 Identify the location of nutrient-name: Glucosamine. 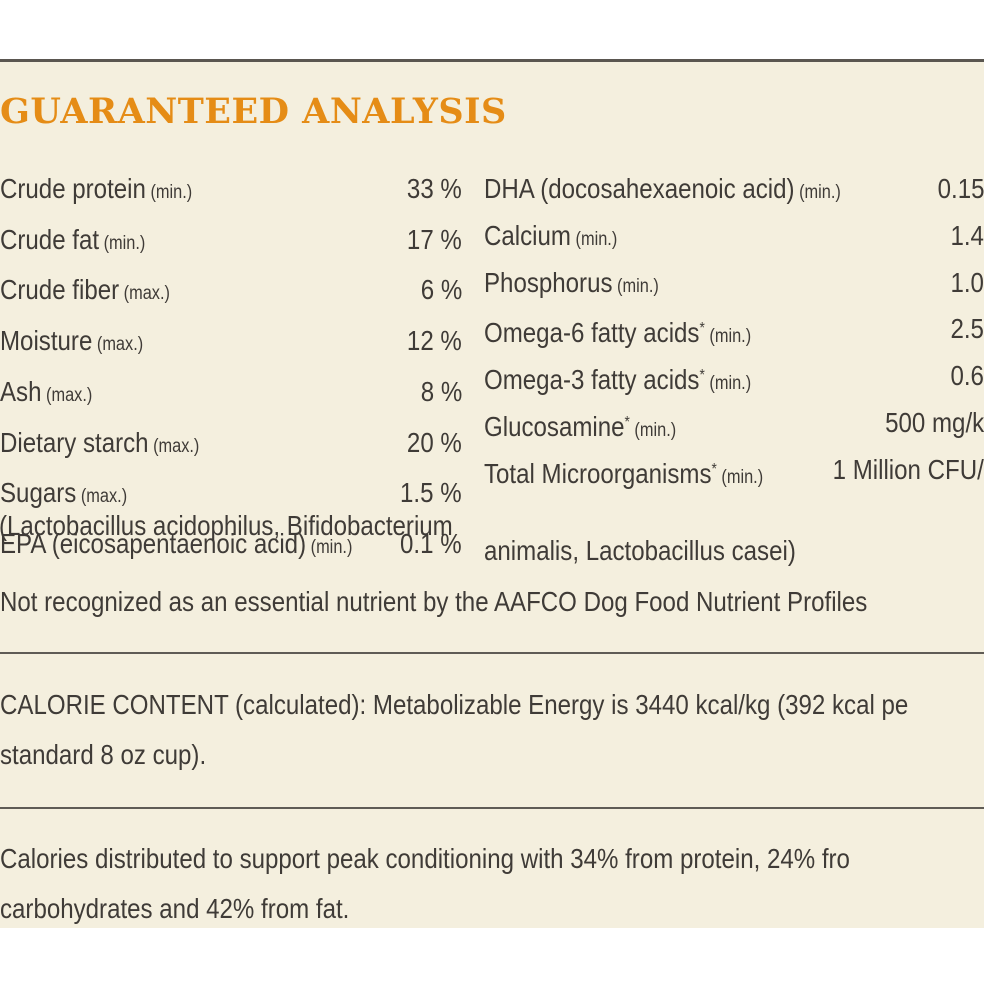
(554, 426).